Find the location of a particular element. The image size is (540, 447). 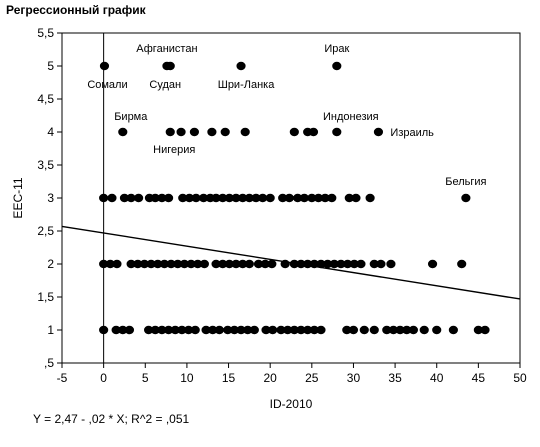

y-tick-label: 3 is located at coordinates (50, 198).